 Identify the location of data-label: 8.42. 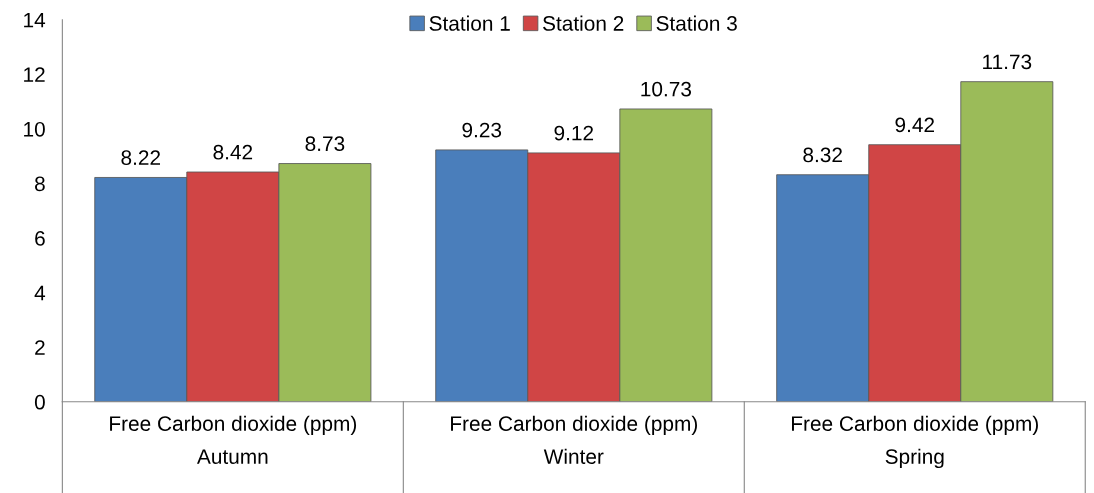
(233, 152).